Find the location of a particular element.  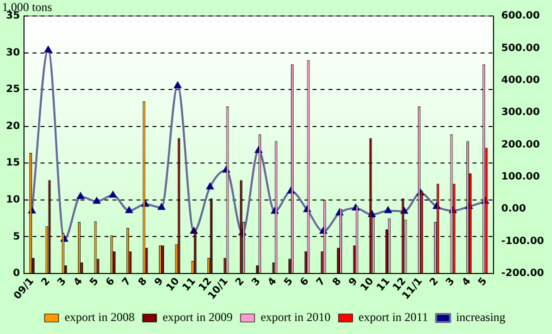

y2-tick-label: 200.00 is located at coordinates (520, 144).